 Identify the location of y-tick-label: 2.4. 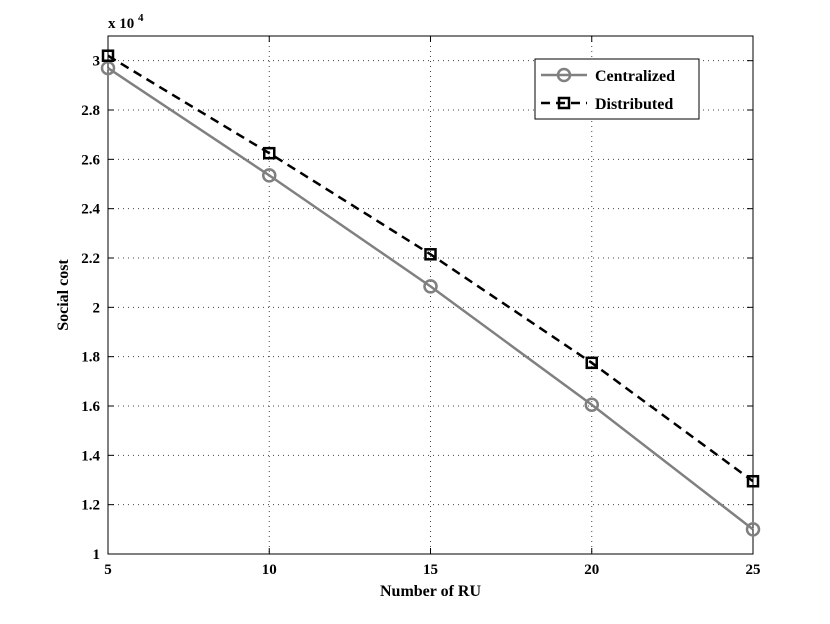
(90, 210).